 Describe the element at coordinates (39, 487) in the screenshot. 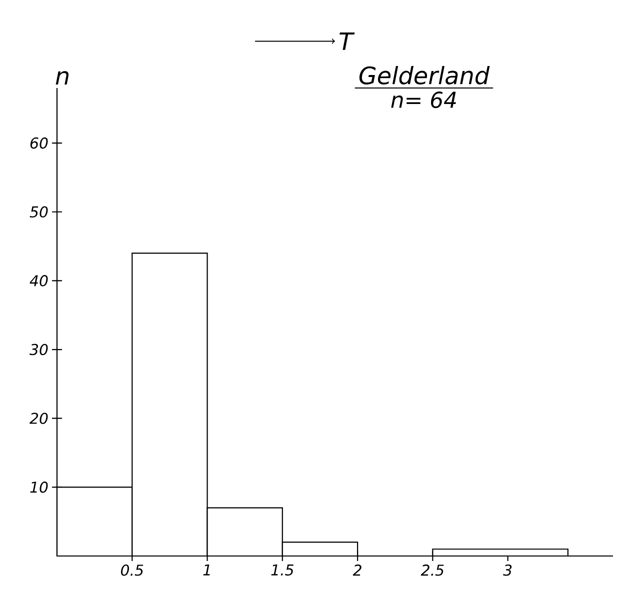

I see `y-tick-label: 10` at that location.